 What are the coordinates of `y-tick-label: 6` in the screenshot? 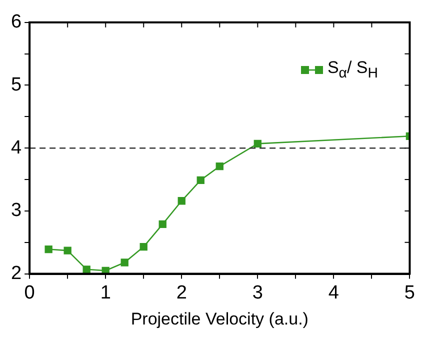 It's located at (16, 22).